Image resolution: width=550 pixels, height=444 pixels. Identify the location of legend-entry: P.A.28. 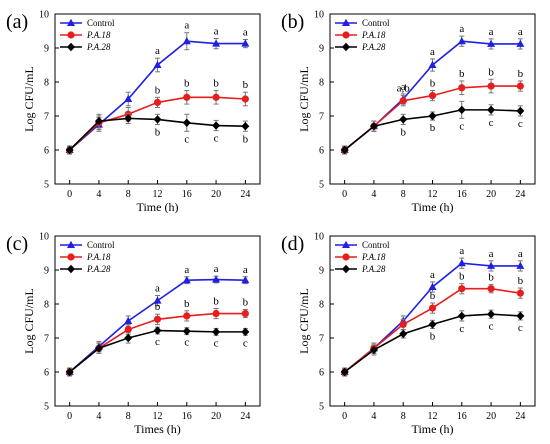
(373, 47).